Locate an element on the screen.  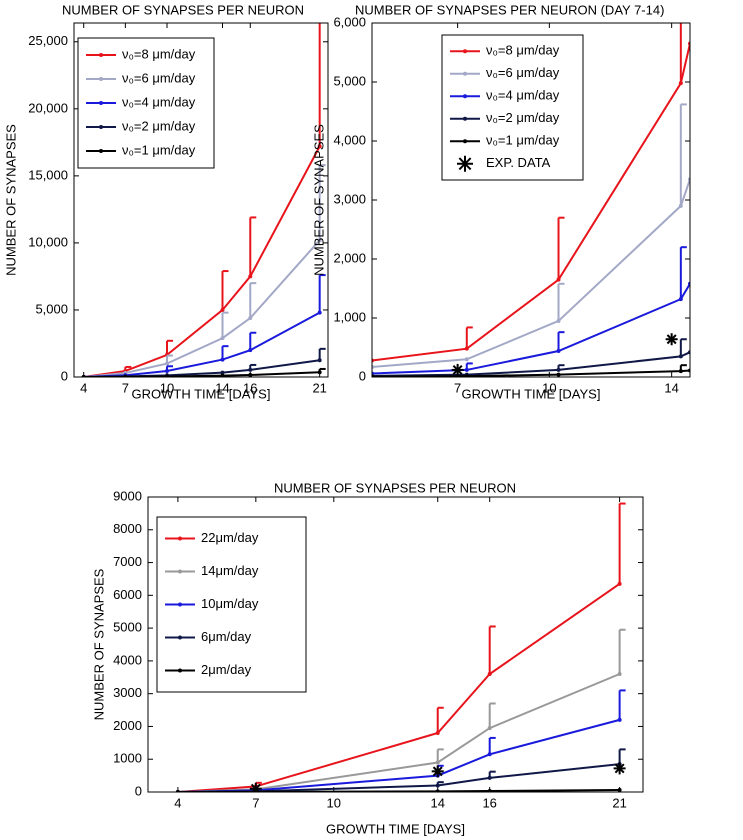
plot-content is located at coordinates (203, 200).